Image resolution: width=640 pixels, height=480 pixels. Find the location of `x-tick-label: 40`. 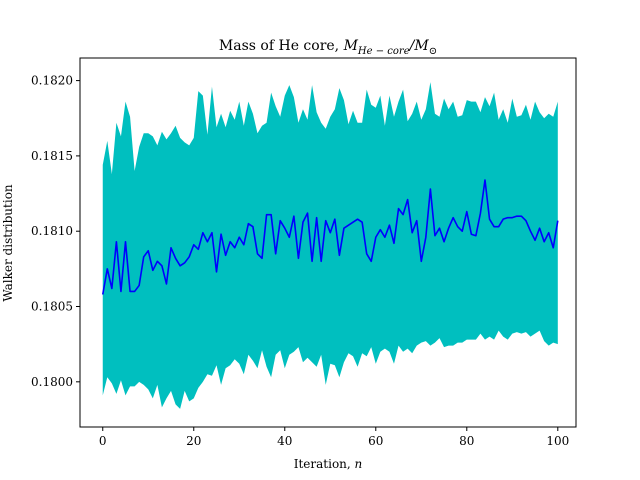

x-tick-label: 40 is located at coordinates (284, 441).